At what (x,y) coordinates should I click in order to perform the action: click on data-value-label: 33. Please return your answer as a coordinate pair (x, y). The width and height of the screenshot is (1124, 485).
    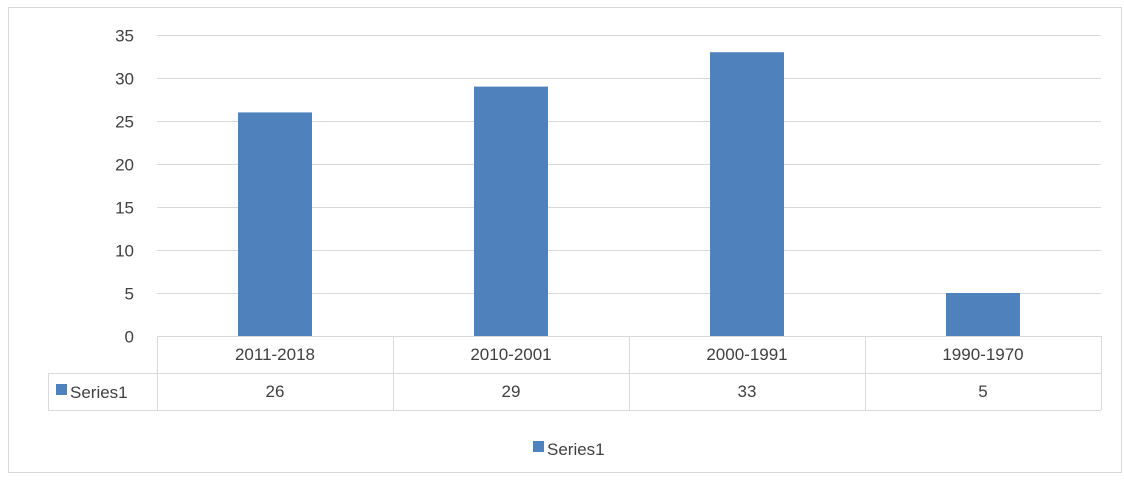
    Looking at the image, I should click on (747, 391).